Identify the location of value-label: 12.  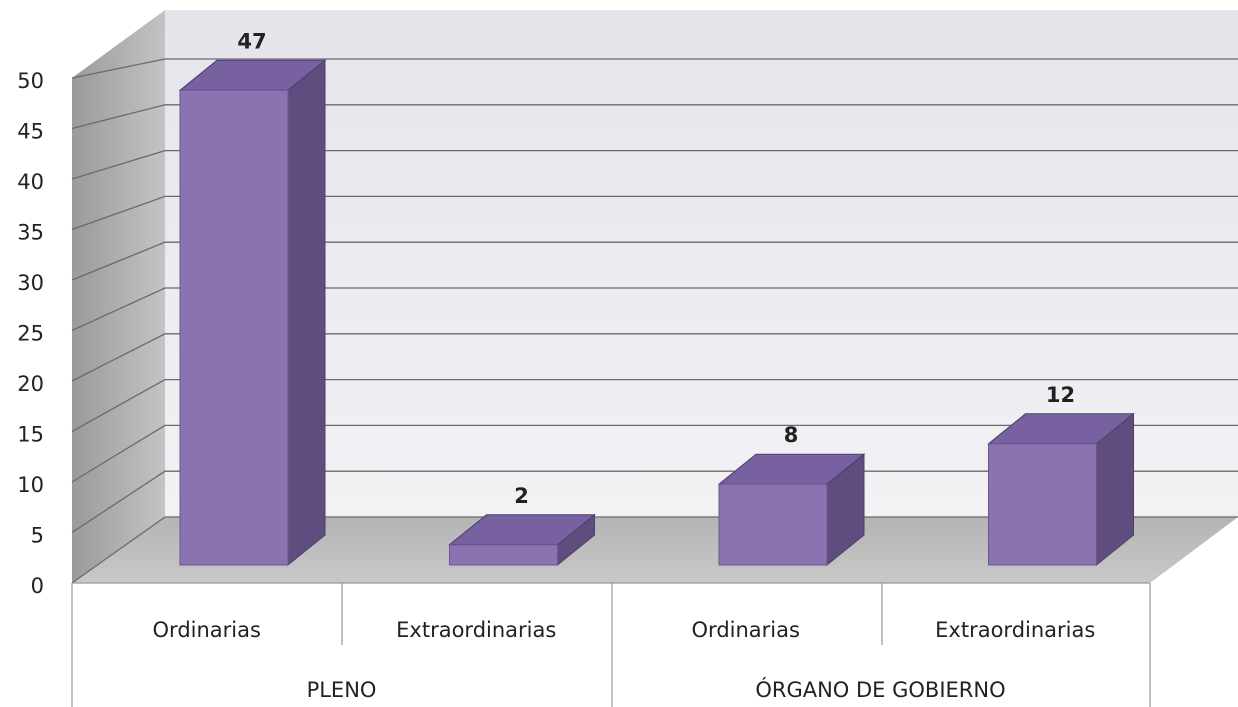
(1060, 395).